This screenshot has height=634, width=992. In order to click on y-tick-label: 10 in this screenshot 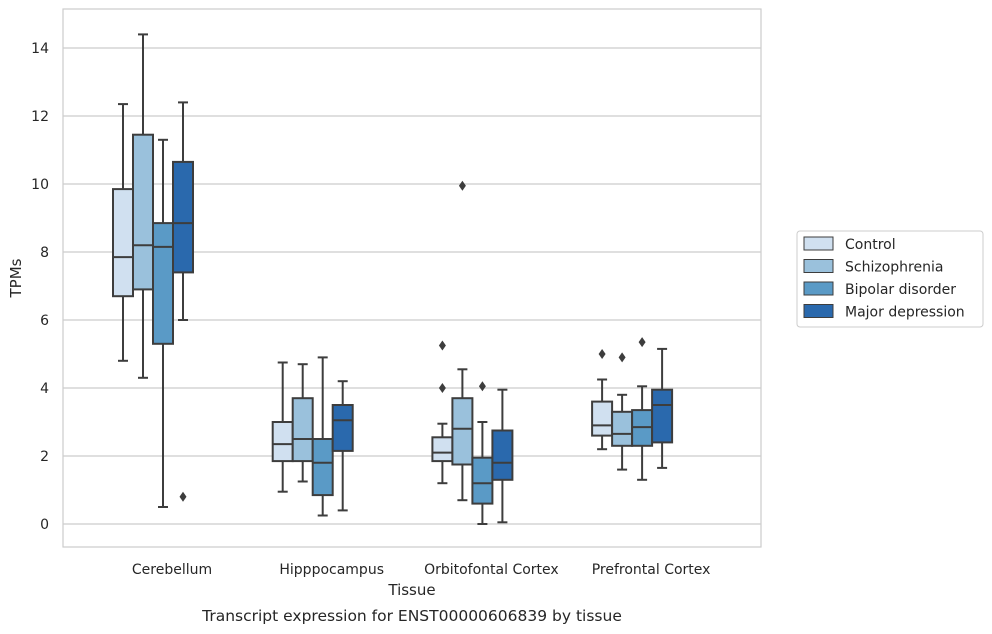, I will do `click(40, 185)`.